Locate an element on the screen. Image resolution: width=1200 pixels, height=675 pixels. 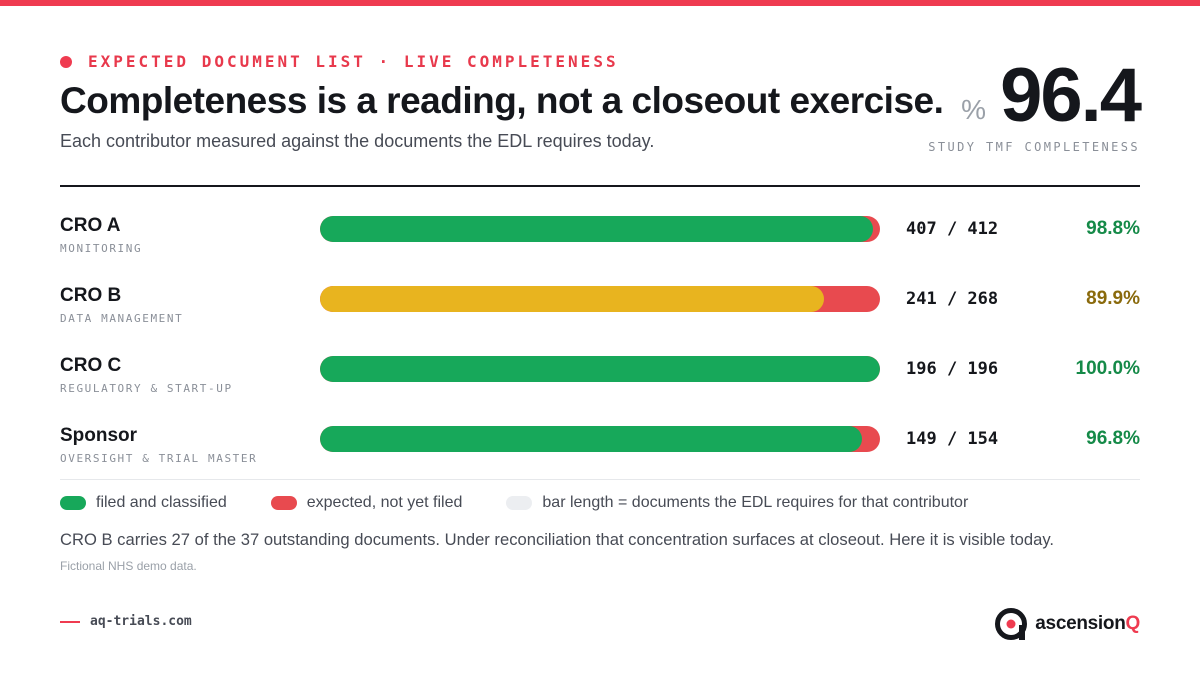
count-label: 149 / 154 is located at coordinates (952, 439).